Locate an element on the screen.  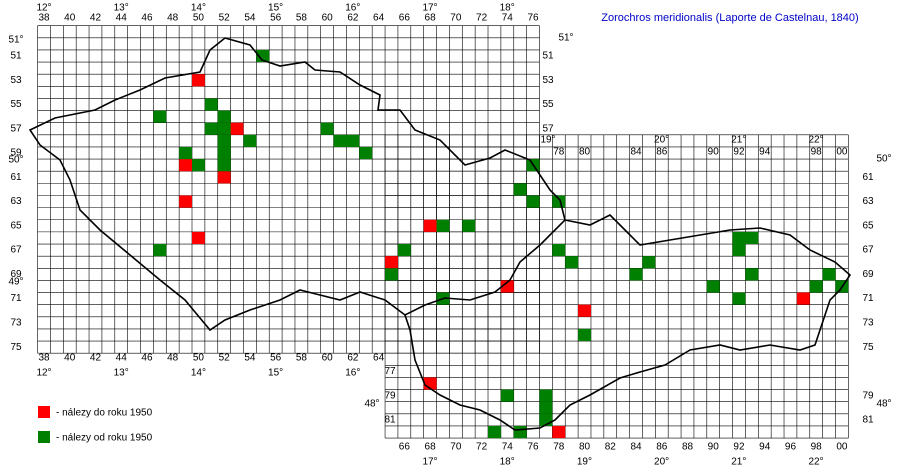
degree-label: 17° is located at coordinates (429, 462).